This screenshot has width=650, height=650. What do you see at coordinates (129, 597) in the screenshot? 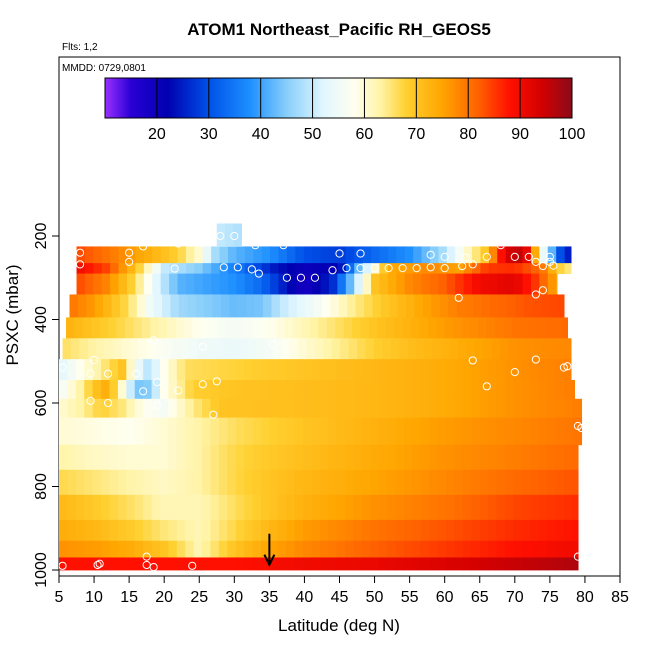
I see `x-tick-label: 15` at bounding box center [129, 597].